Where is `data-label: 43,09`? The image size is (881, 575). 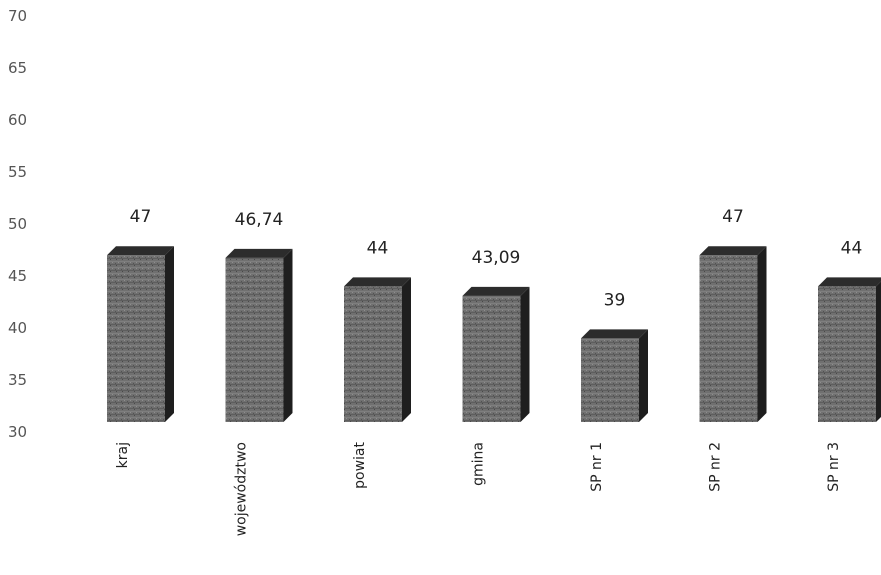
data-label: 43,09 is located at coordinates (496, 258).